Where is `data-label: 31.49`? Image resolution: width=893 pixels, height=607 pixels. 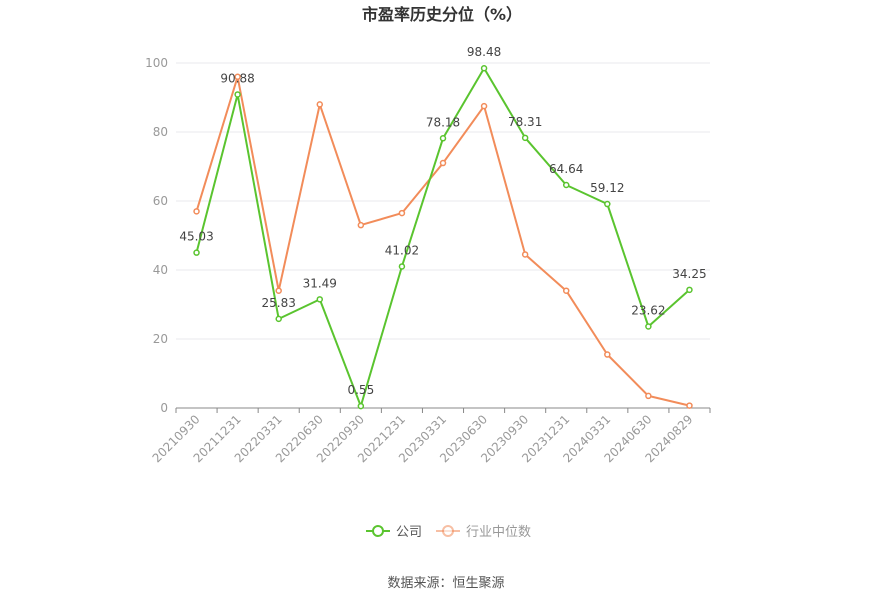 data-label: 31.49 is located at coordinates (320, 283).